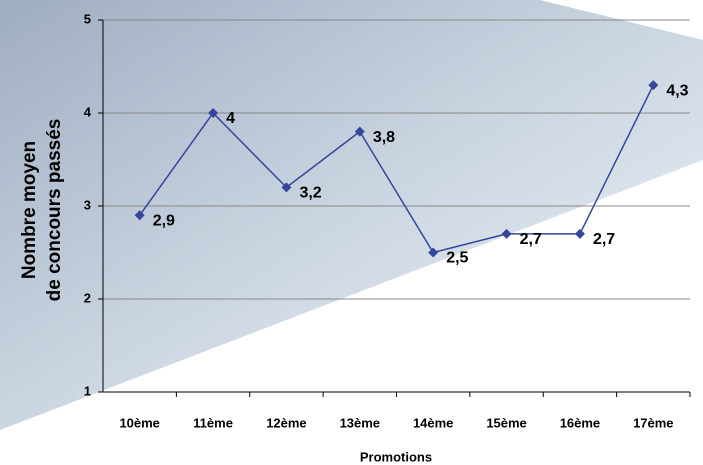 The width and height of the screenshot is (703, 465). Describe the element at coordinates (230, 118) in the screenshot. I see `data-label: 4` at that location.